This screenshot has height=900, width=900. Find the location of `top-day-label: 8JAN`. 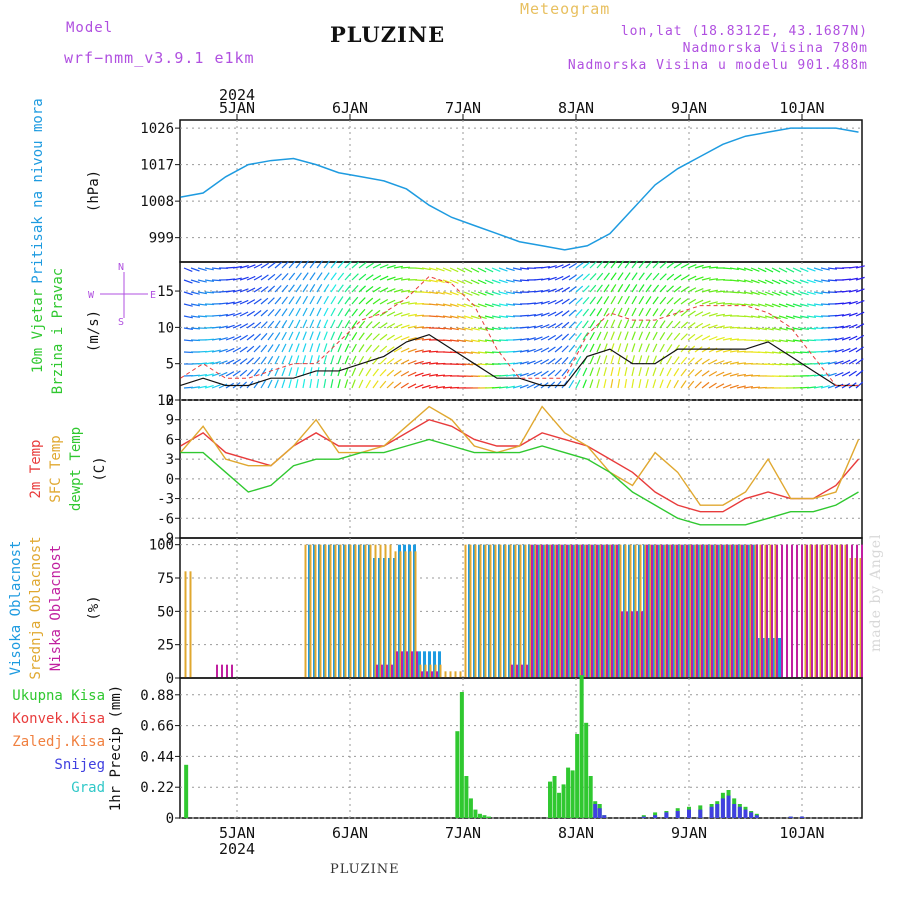

top-day-label: 8JAN is located at coordinates (576, 108).